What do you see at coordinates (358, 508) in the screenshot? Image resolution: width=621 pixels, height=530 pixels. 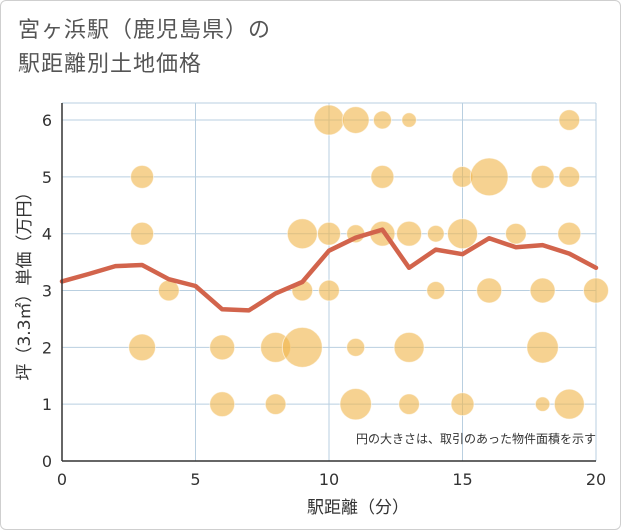 I see `x-axis-label: 駅距離（分）` at bounding box center [358, 508].